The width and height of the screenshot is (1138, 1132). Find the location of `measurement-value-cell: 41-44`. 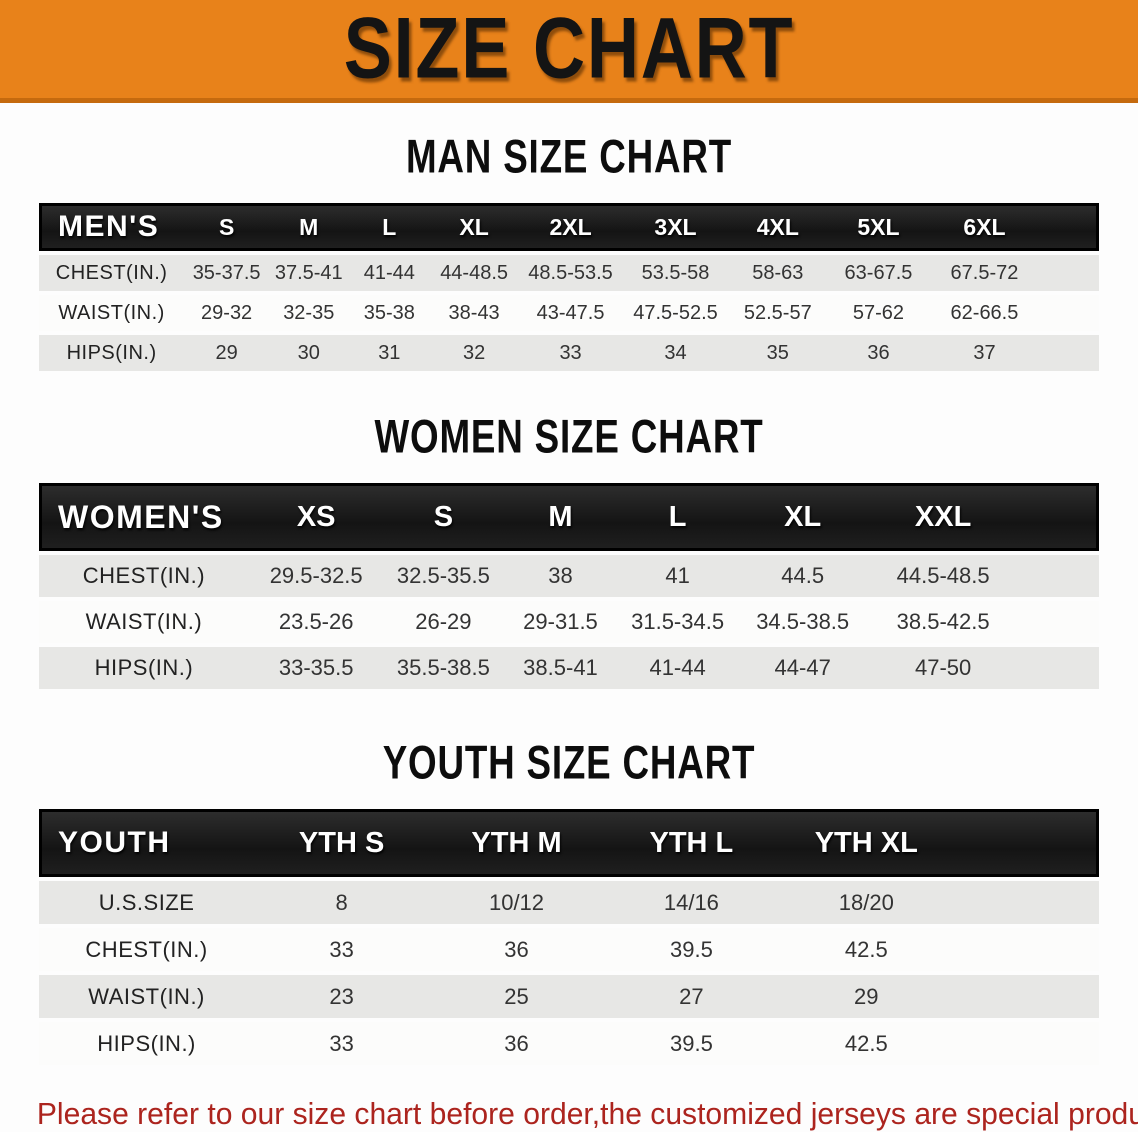

measurement-value-cell: 41-44 is located at coordinates (389, 271).